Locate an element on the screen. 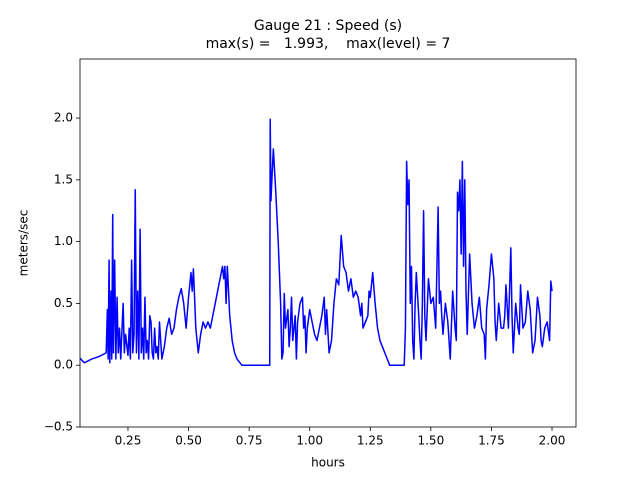 Image resolution: width=640 pixels, height=480 pixels. y-tick-label: 0.0 is located at coordinates (63, 365).